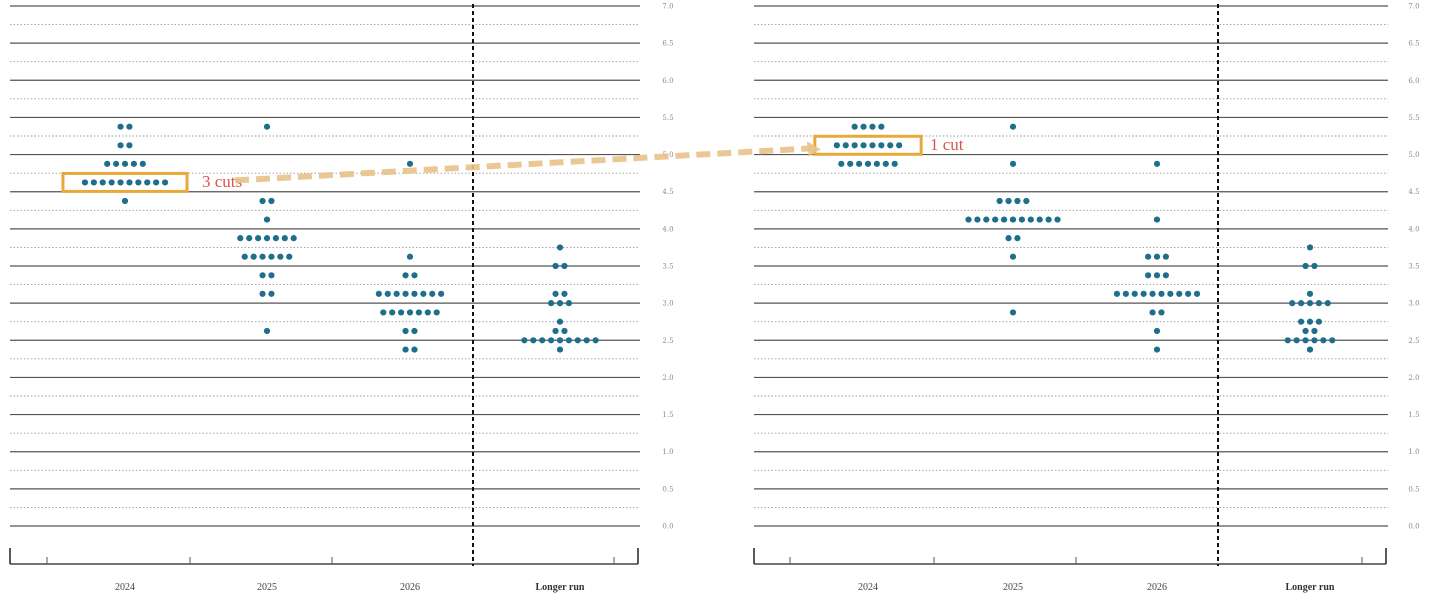 The width and height of the screenshot is (1435, 596). What do you see at coordinates (667, 527) in the screenshot?
I see `y-tick-label: 0.0` at bounding box center [667, 527].